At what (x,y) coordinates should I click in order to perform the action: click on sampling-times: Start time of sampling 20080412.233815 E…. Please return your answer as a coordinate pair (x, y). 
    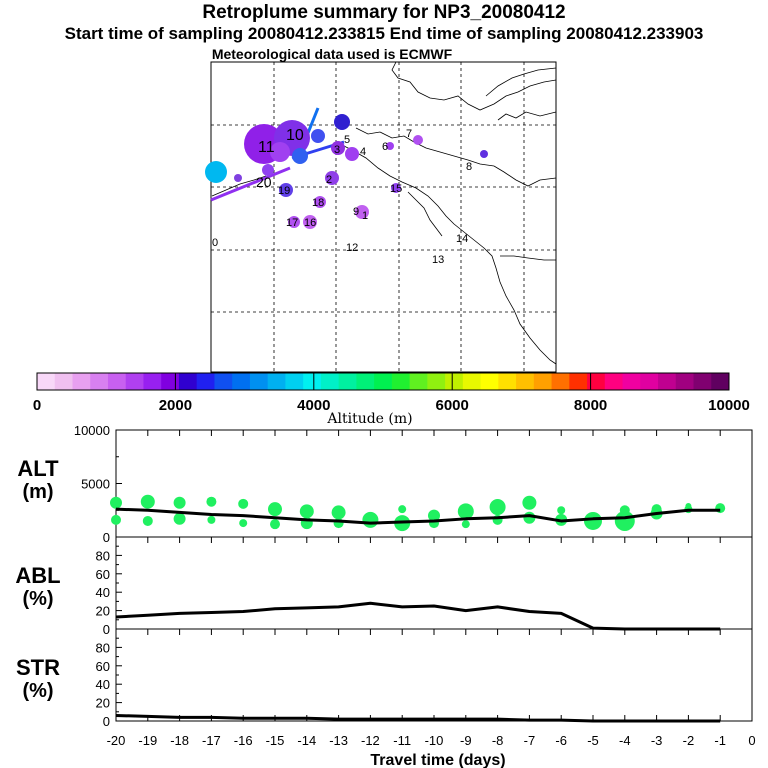
    Looking at the image, I should click on (384, 33).